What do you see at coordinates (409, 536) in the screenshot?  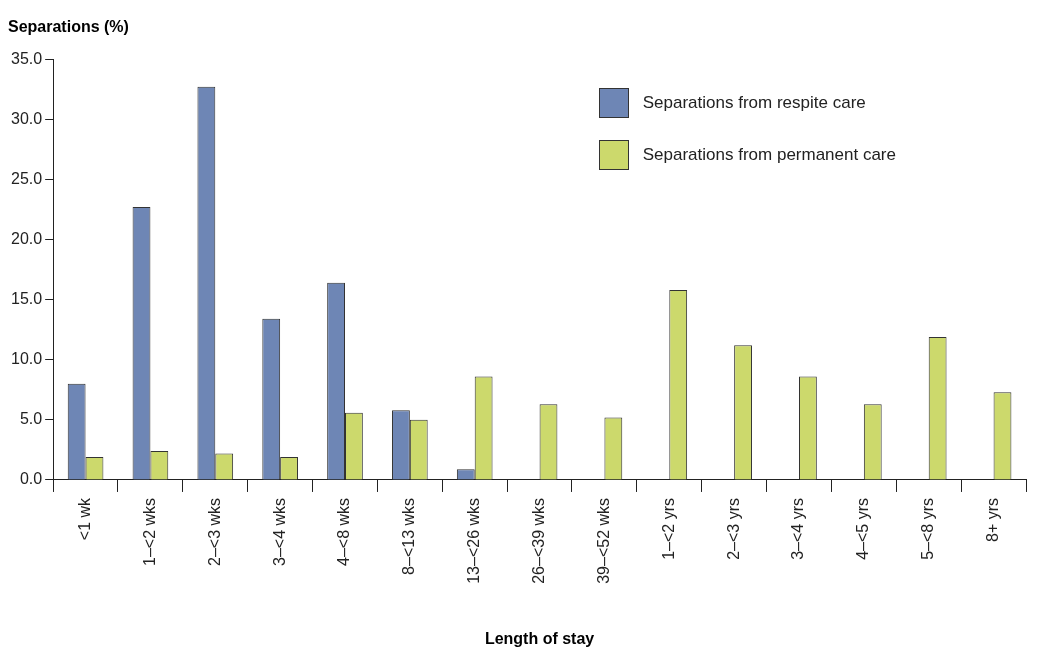 I see `x-tick-label: 8–<13 wks` at bounding box center [409, 536].